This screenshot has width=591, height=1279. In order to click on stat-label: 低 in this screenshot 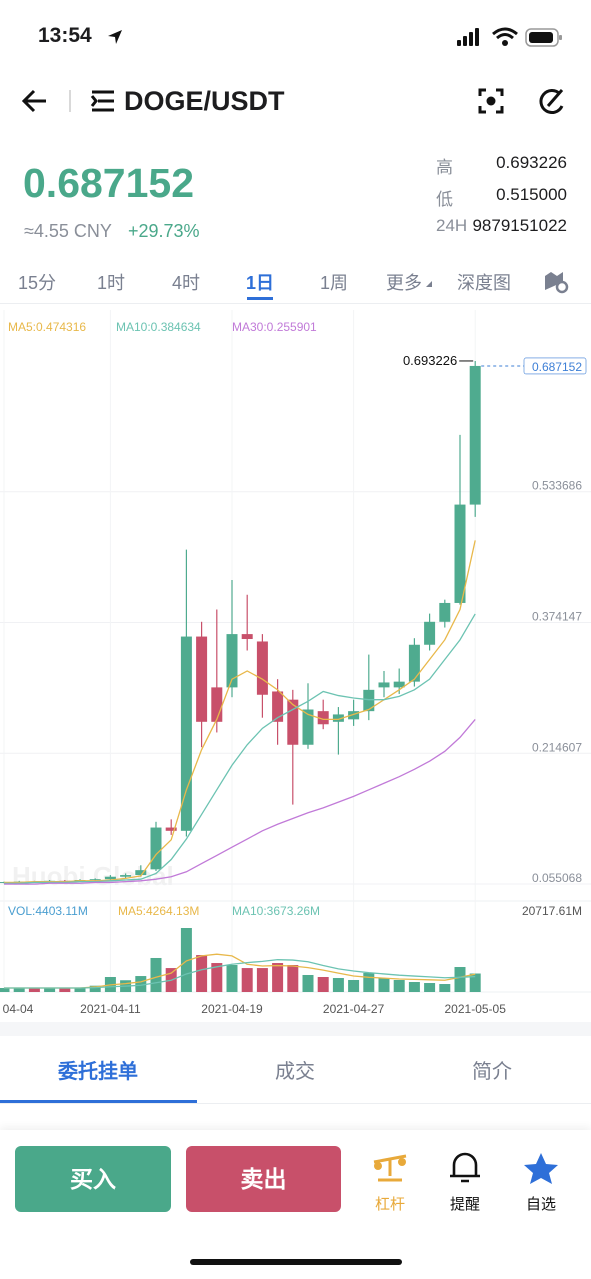, I will do `click(444, 199)`.